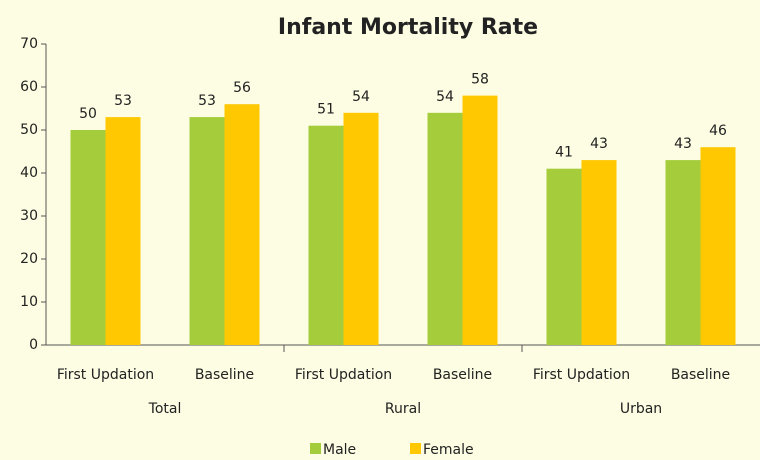  Describe the element at coordinates (29, 216) in the screenshot. I see `y-tick-label: 30` at that location.